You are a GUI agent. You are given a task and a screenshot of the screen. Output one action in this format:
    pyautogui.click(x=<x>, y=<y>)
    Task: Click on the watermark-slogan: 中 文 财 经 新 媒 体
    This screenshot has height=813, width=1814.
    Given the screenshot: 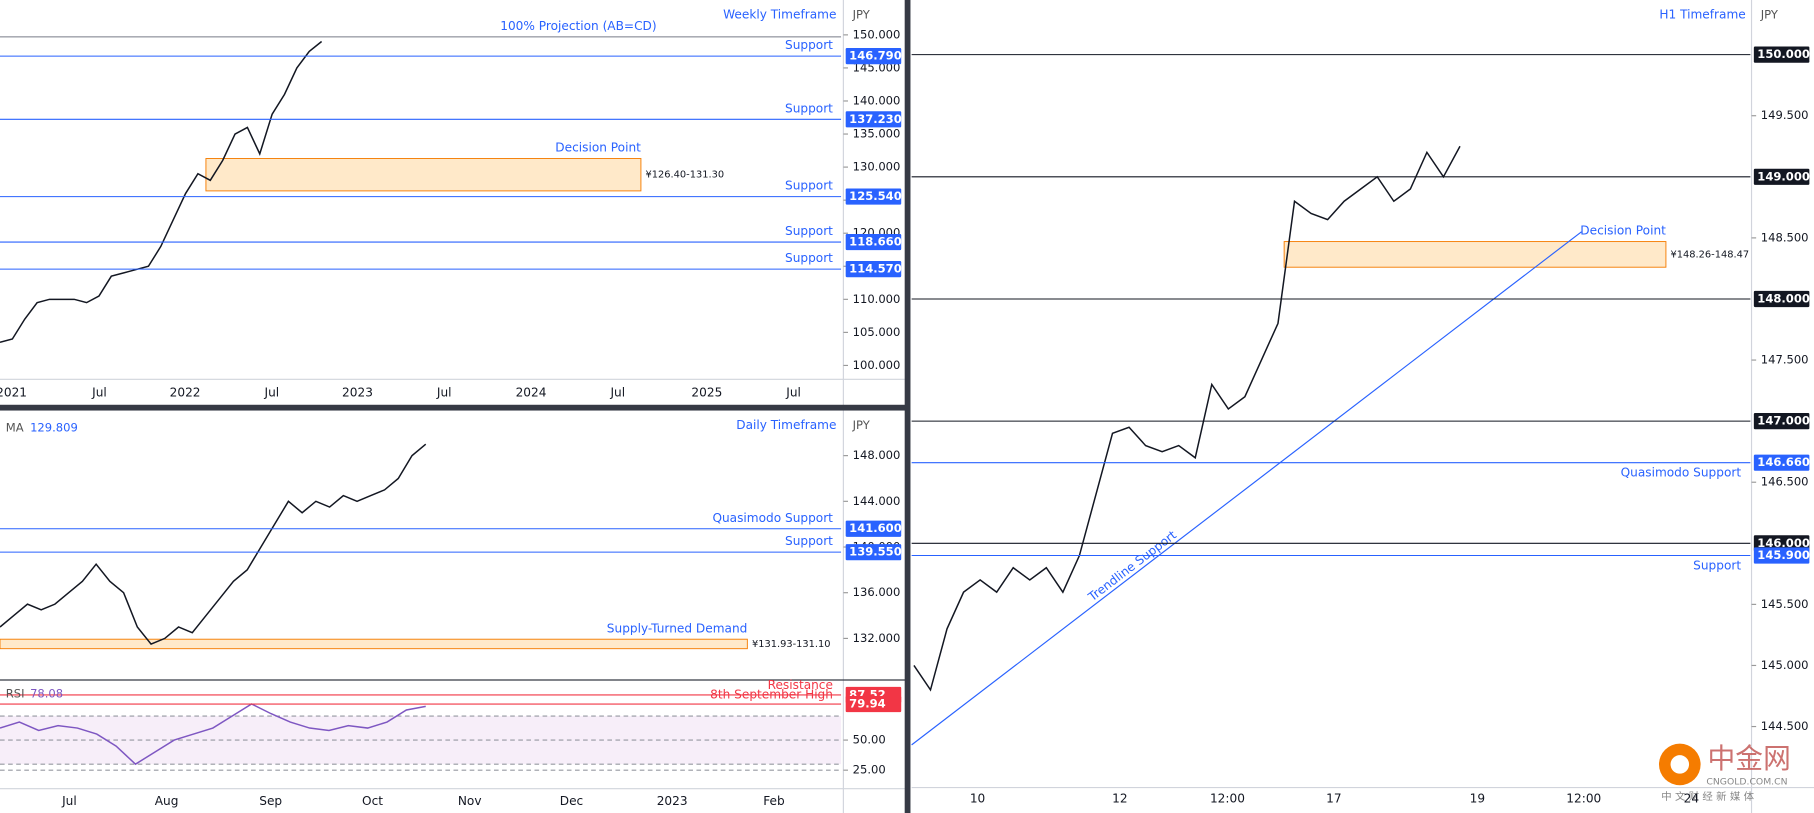 What is the action you would take?
    pyautogui.click(x=1707, y=796)
    